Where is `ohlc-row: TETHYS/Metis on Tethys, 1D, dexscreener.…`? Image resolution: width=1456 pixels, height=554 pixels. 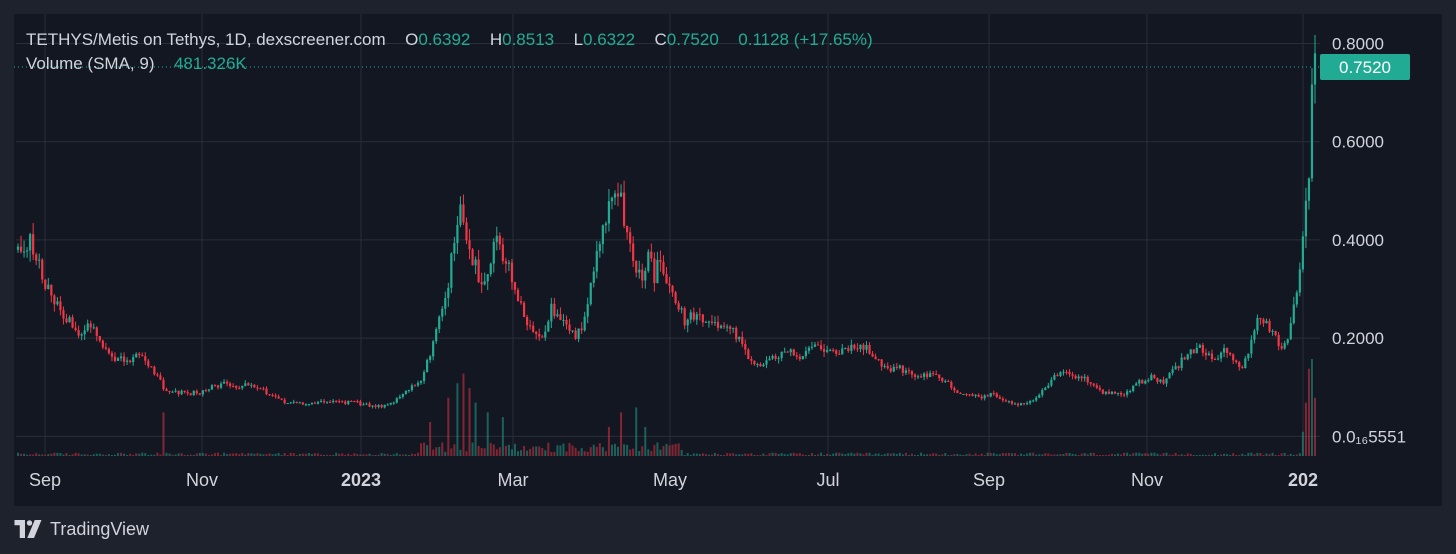 ohlc-row: TETHYS/Metis on Tethys, 1D, dexscreener.… is located at coordinates (449, 40).